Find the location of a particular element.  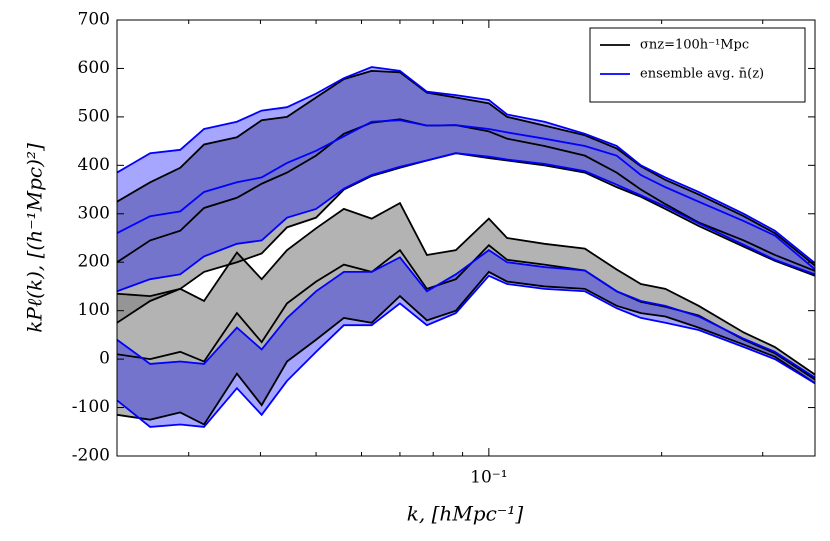

y-tick-label: 300 is located at coordinates (94, 213).